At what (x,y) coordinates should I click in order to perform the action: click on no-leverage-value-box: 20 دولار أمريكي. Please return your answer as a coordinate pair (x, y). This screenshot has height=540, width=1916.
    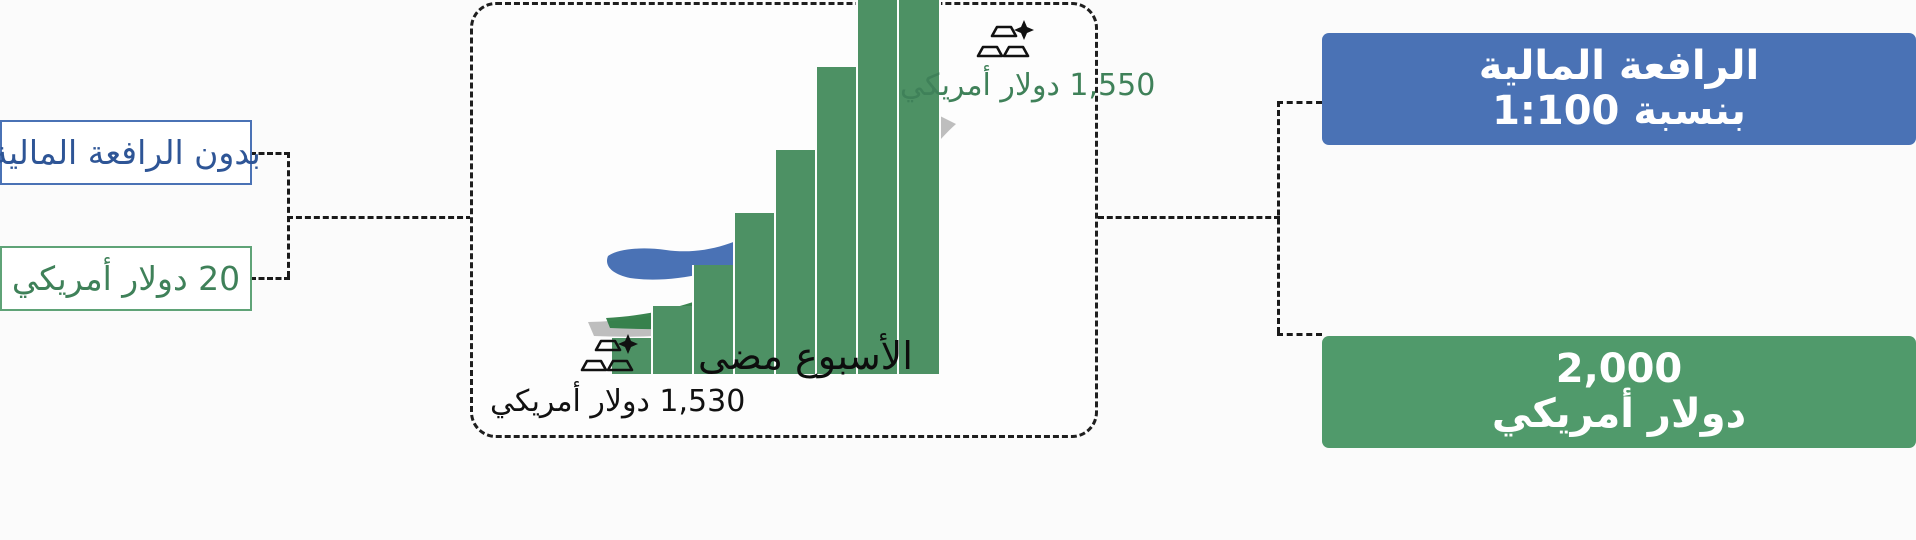
    Looking at the image, I should click on (126, 278).